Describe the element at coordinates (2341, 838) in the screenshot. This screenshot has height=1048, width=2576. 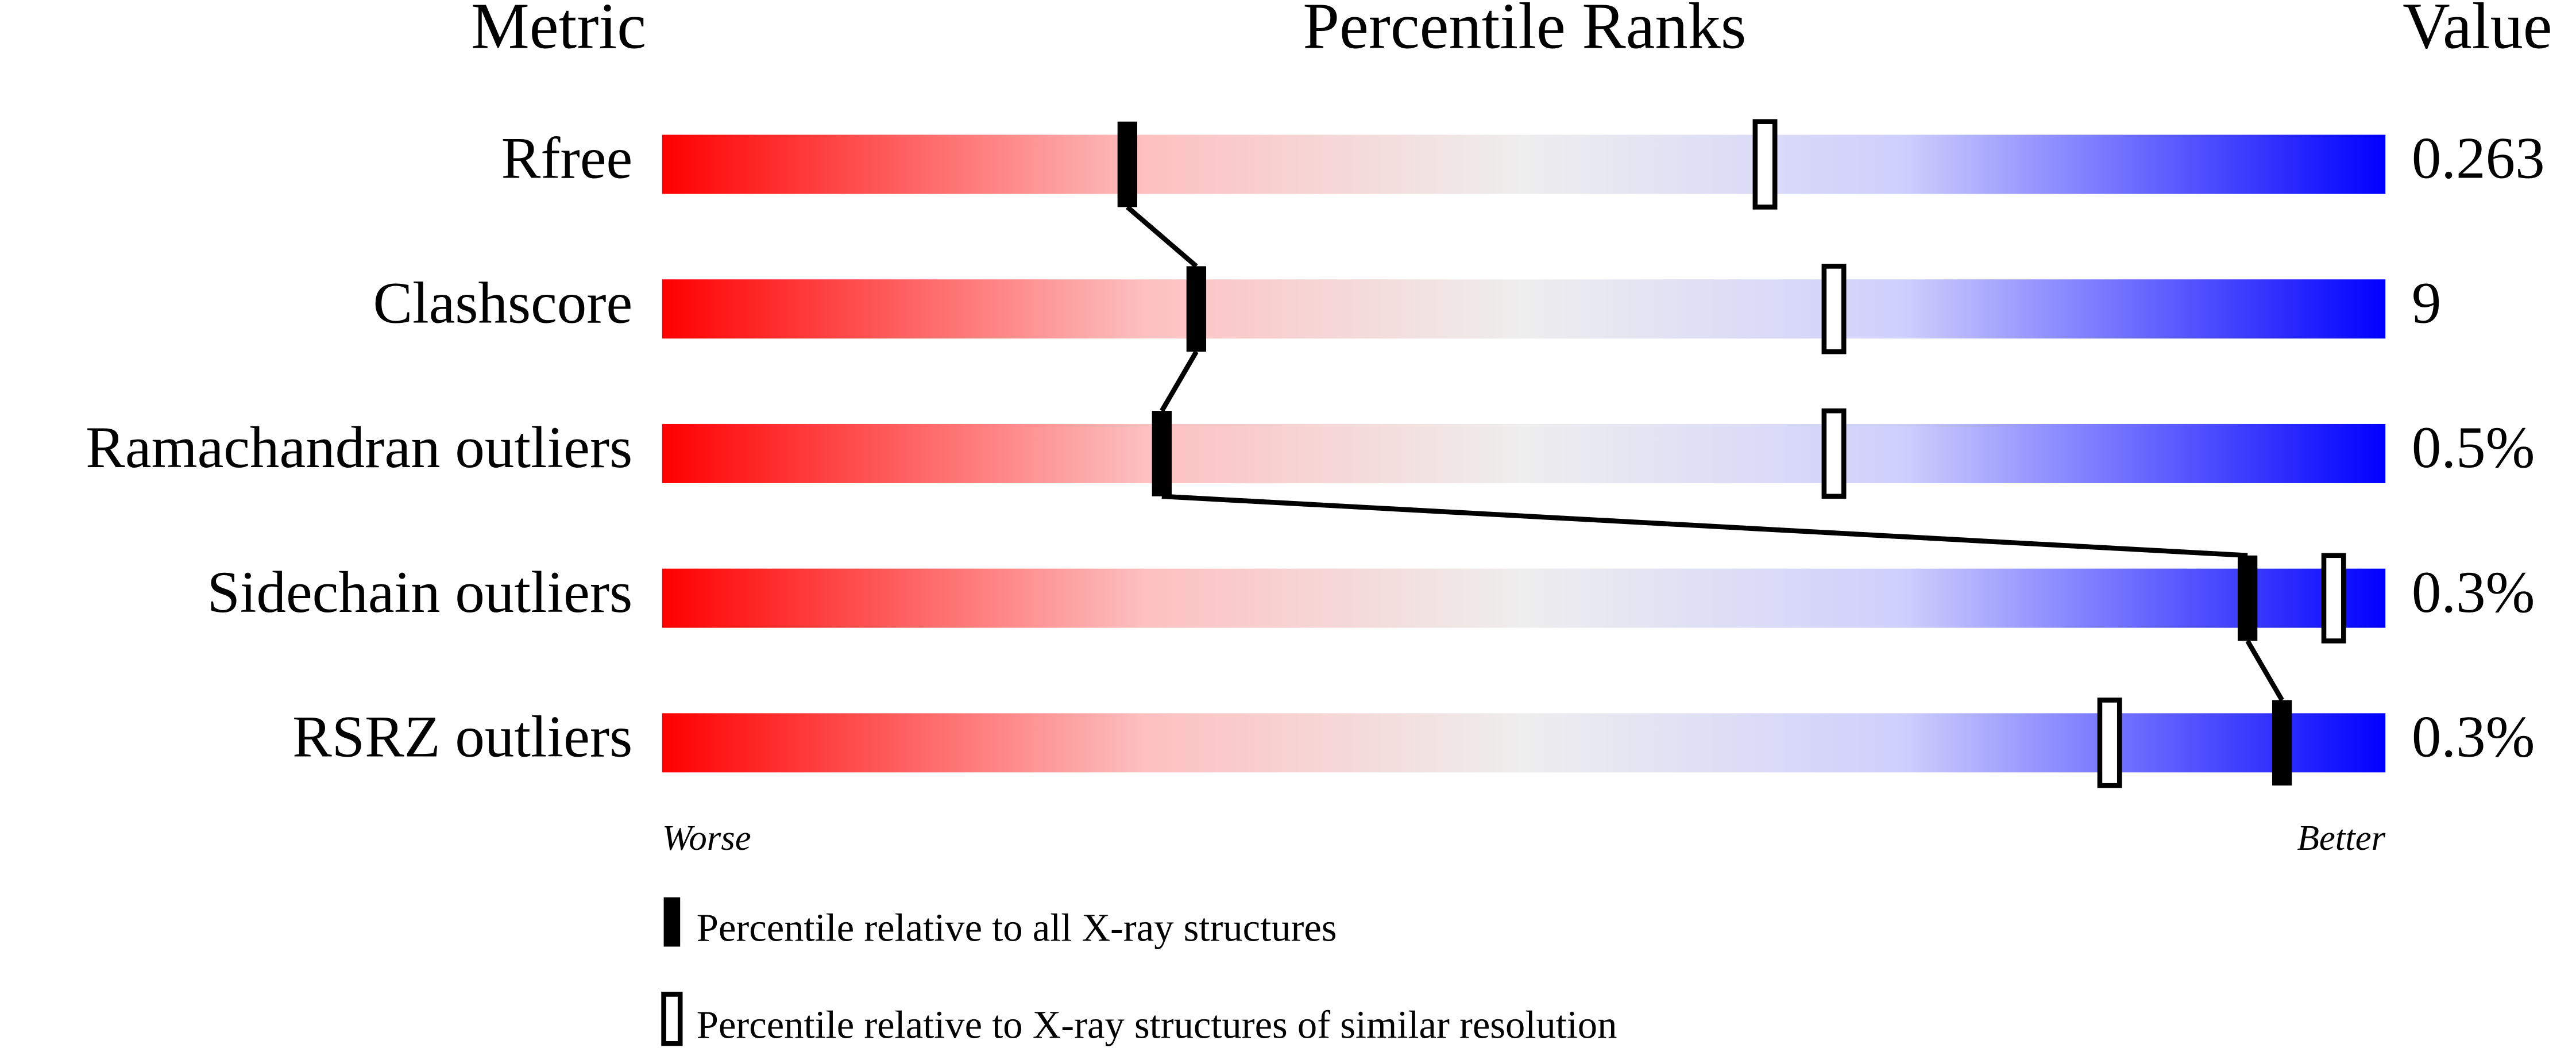
I see `better-label: Better` at that location.